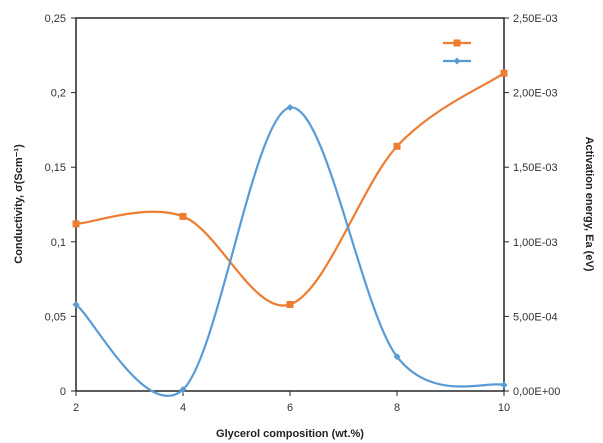 This screenshot has height=443, width=603. What do you see at coordinates (457, 43) in the screenshot?
I see `legend-series-1-marker` at bounding box center [457, 43].